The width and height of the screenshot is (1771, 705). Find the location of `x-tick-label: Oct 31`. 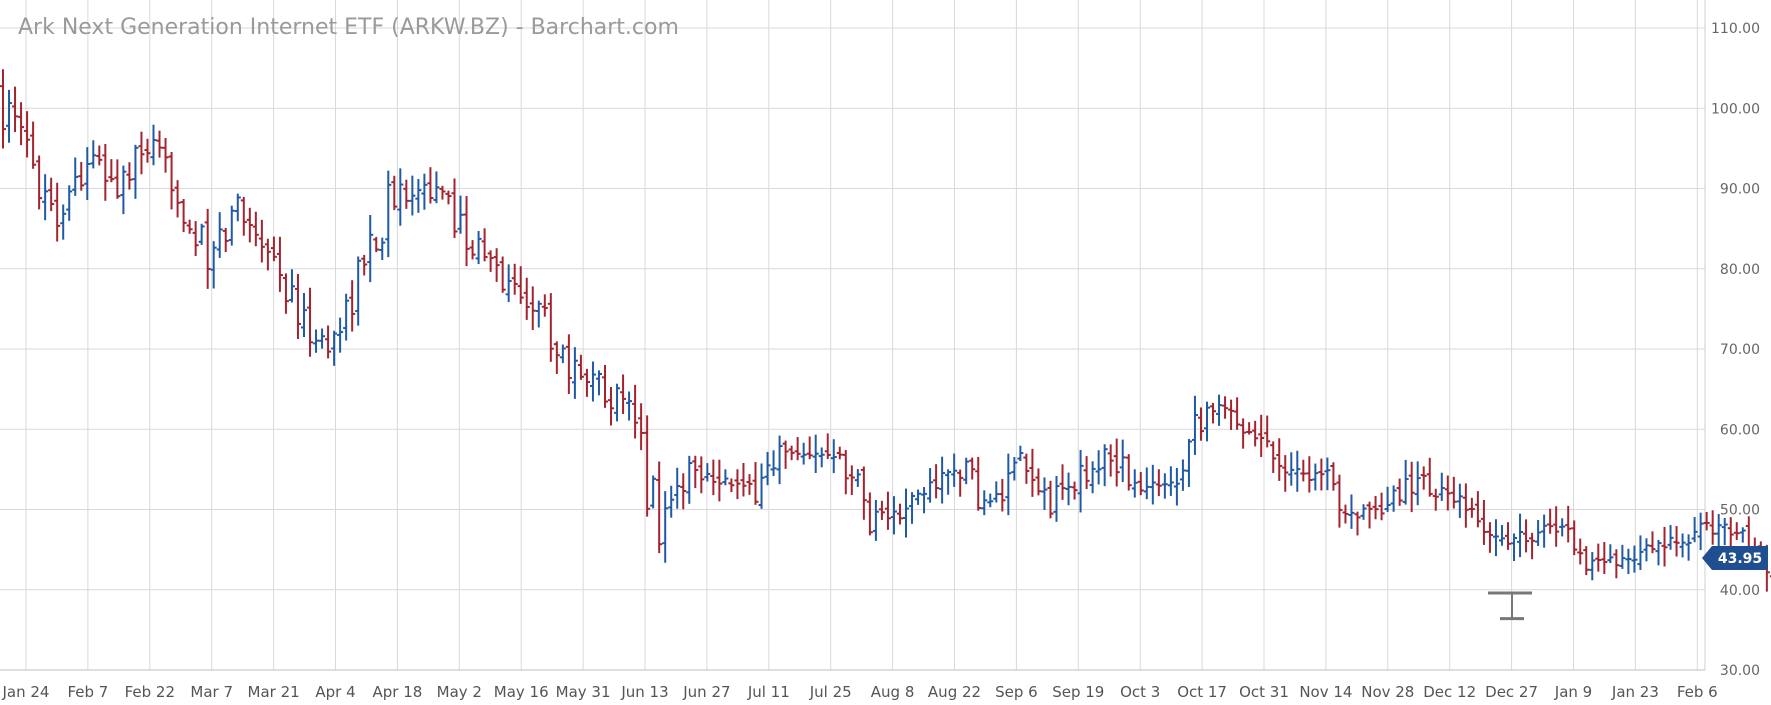

x-tick-label: Oct 31 is located at coordinates (1264, 692).